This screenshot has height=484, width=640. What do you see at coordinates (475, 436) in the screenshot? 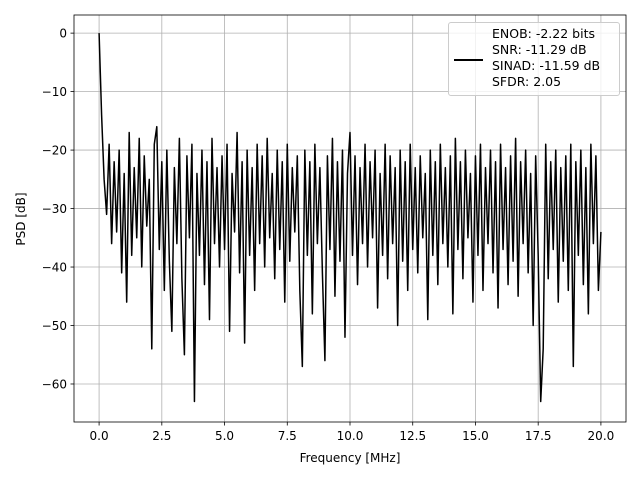
I see `x-tick-label: 15.0` at bounding box center [475, 436].